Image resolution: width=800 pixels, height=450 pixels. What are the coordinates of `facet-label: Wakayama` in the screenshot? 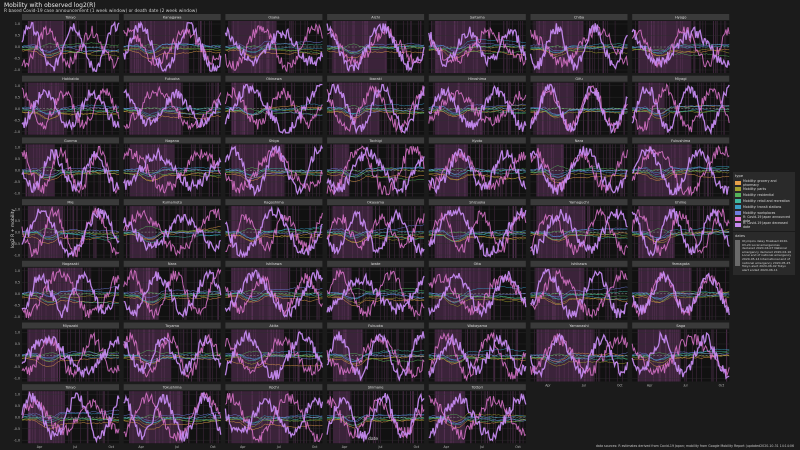 It's located at (477, 326).